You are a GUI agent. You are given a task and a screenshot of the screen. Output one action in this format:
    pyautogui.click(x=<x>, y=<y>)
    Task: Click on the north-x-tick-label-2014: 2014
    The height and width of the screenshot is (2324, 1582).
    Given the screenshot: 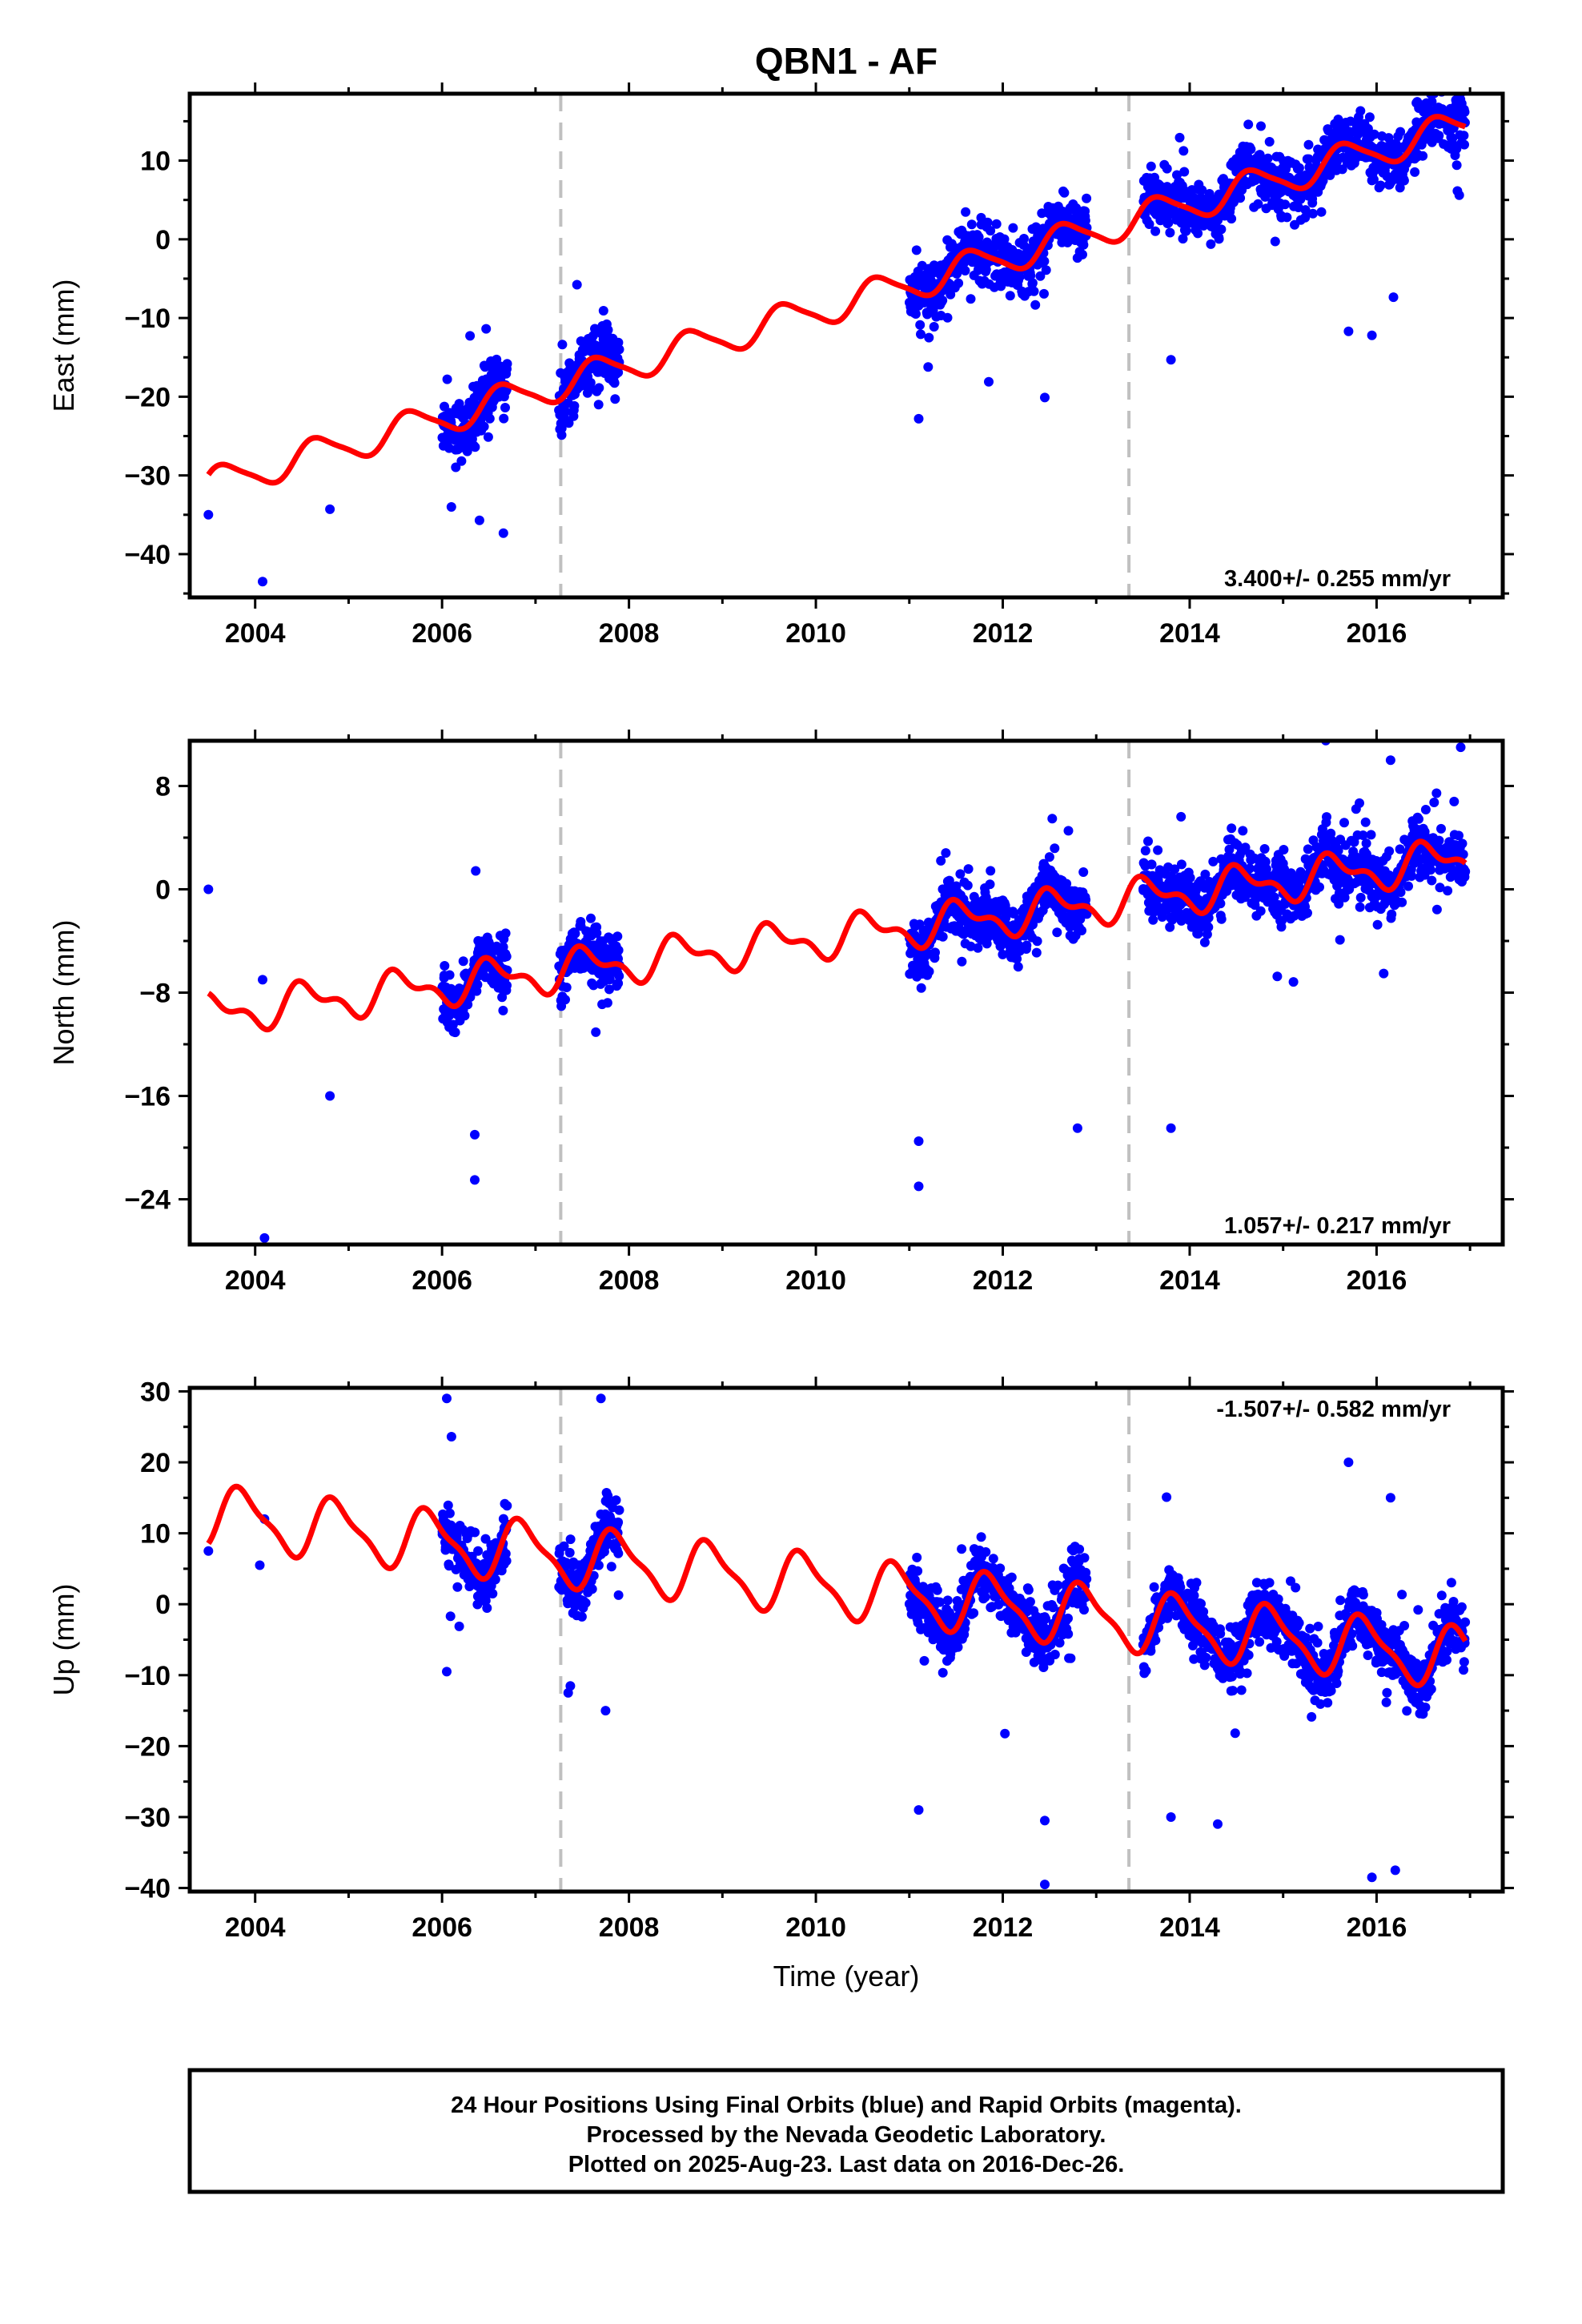 What is the action you would take?
    pyautogui.click(x=1190, y=1281)
    